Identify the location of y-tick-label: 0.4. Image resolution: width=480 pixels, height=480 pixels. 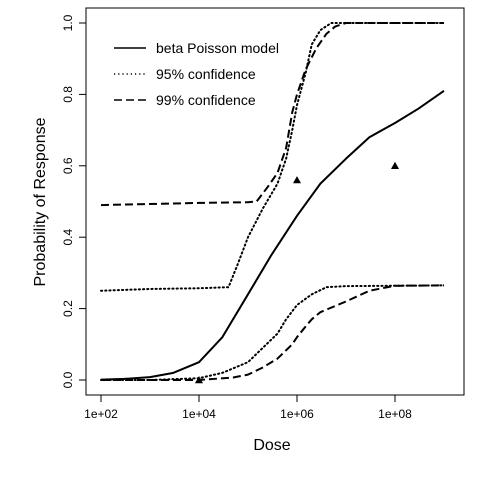
(68, 237).